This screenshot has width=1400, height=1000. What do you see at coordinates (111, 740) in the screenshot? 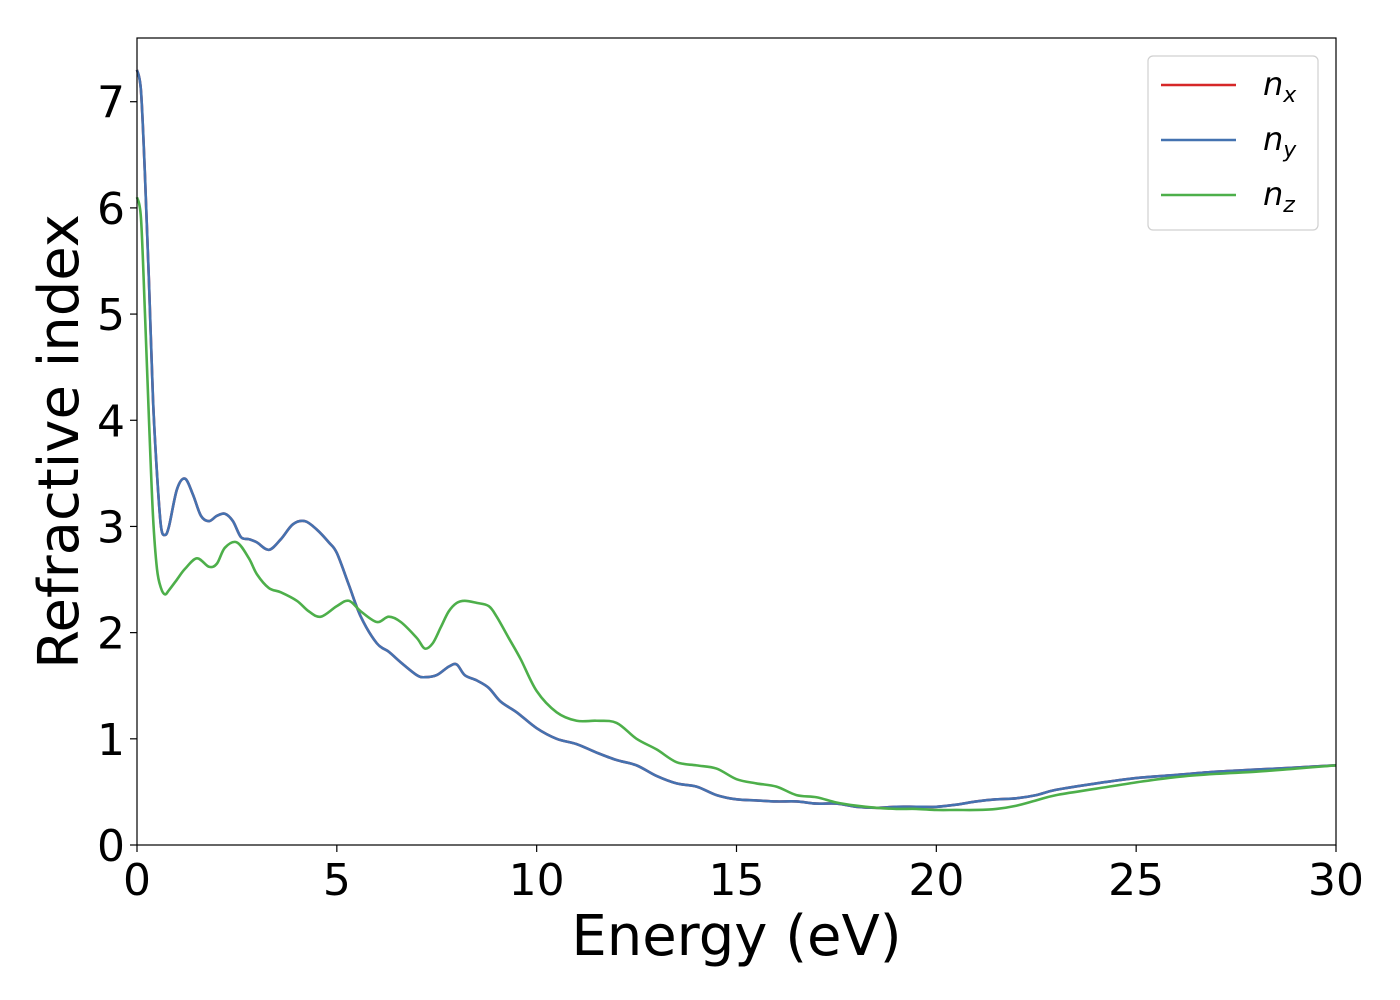
I see `y-tick-label: 1` at bounding box center [111, 740].